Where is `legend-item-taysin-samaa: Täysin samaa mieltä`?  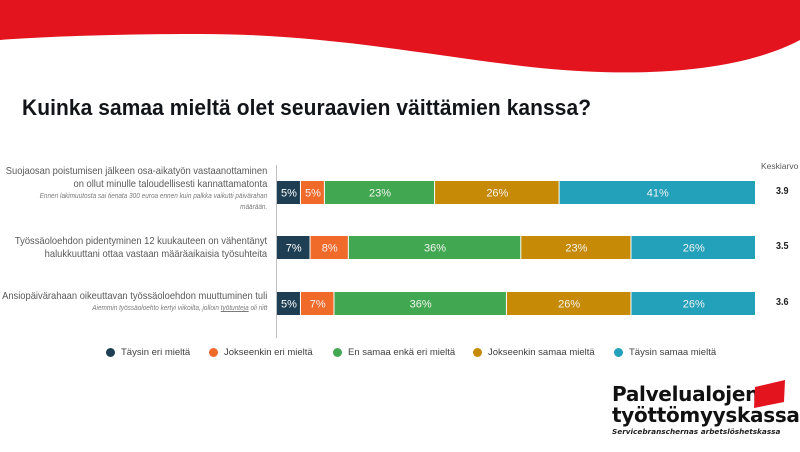
legend-item-taysin-samaa: Täysin samaa mieltä is located at coordinates (665, 352).